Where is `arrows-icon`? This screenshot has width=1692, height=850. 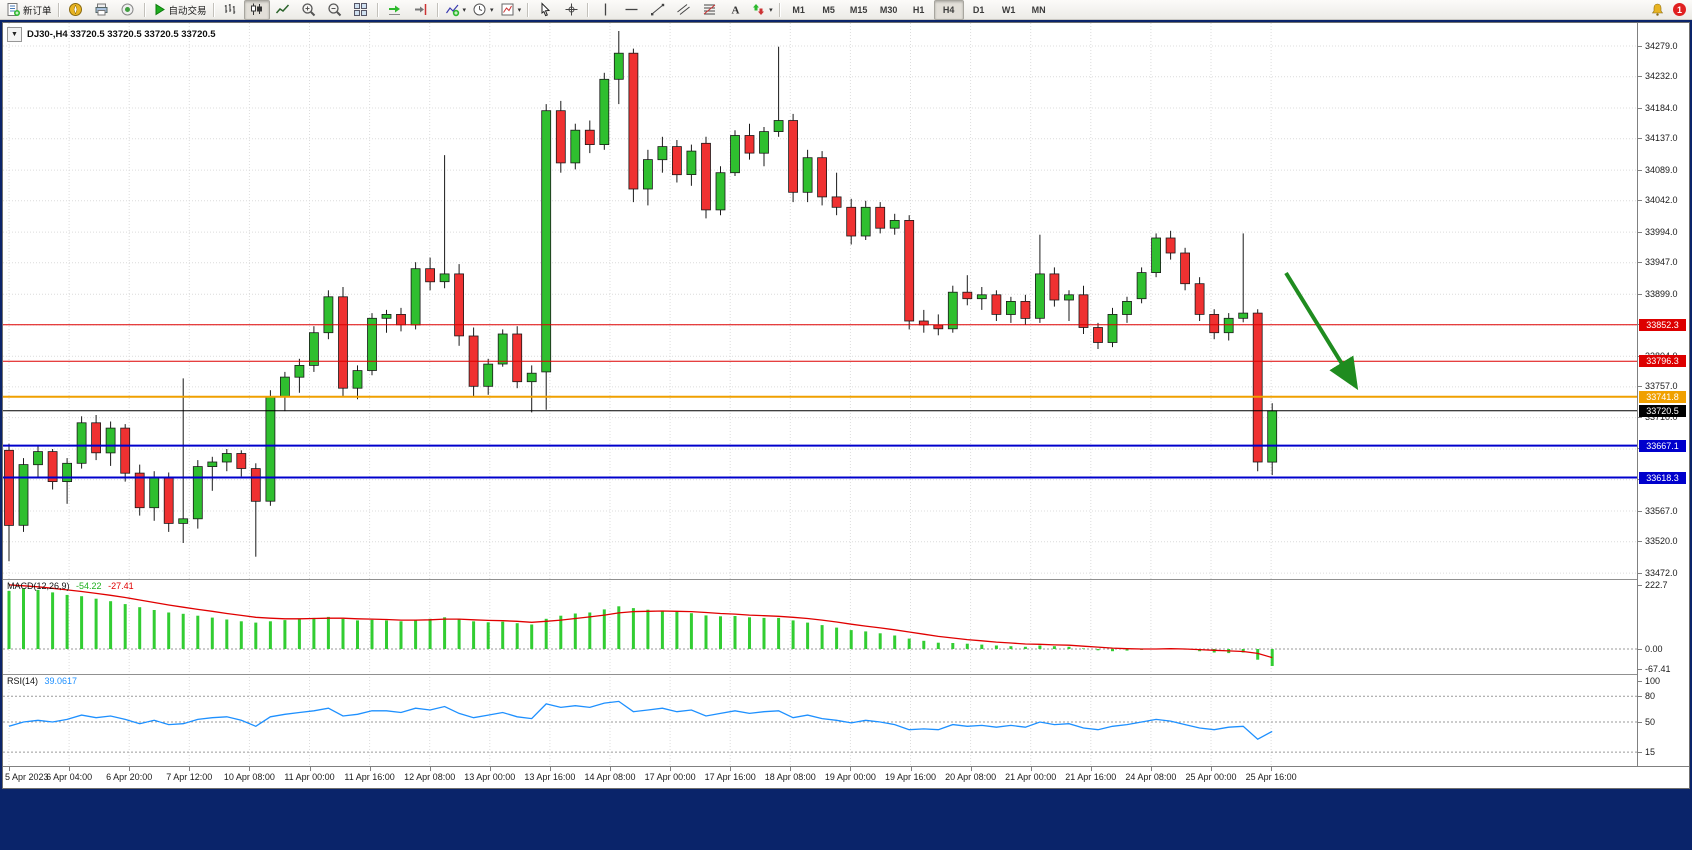 arrows-icon is located at coordinates (758, 9).